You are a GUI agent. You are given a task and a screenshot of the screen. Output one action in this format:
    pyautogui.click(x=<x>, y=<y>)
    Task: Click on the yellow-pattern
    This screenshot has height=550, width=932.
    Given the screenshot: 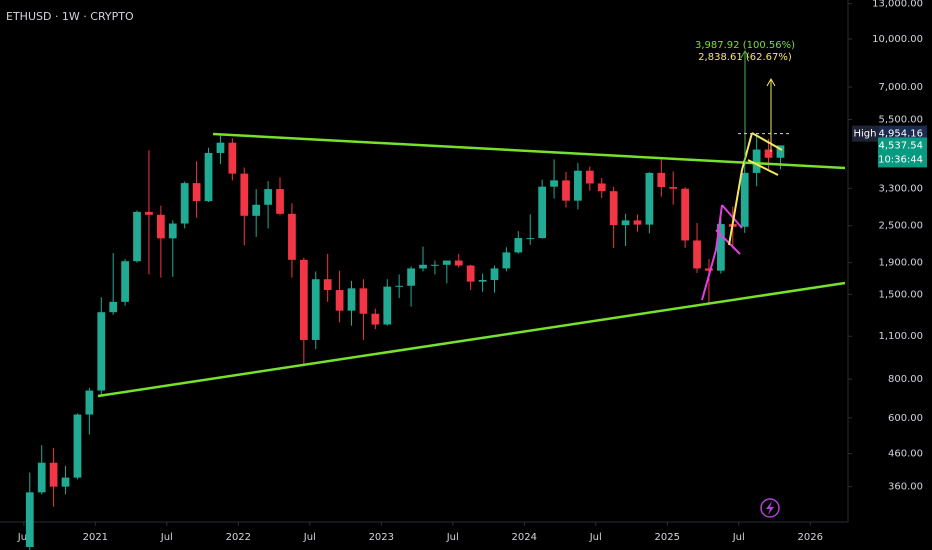 What is the action you would take?
    pyautogui.click(x=740, y=189)
    